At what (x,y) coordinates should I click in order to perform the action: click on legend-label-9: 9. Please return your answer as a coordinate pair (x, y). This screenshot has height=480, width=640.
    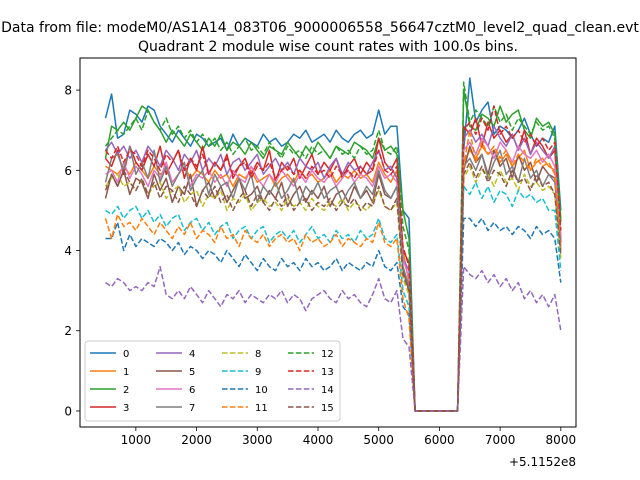
    Looking at the image, I should click on (258, 372).